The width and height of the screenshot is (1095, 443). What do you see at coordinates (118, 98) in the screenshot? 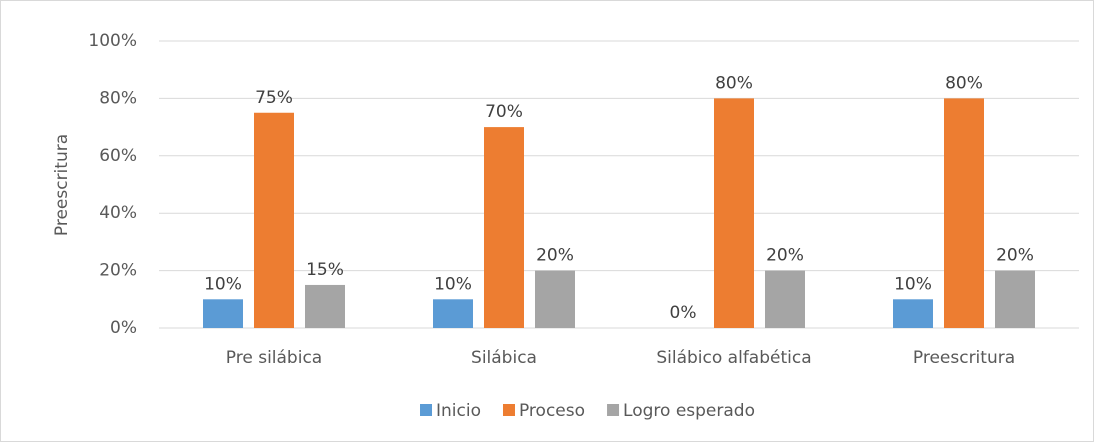
I see `y-tick-label: 80%` at bounding box center [118, 98].